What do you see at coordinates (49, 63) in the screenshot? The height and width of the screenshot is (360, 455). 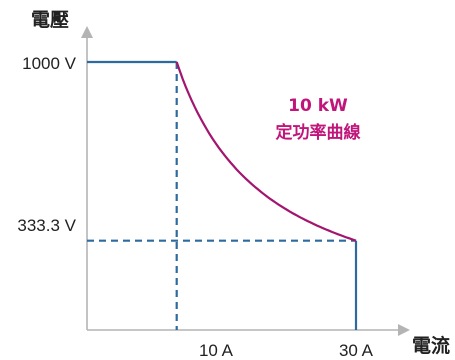 I see `y-tick-label-1000v: 1000 V` at bounding box center [49, 63].